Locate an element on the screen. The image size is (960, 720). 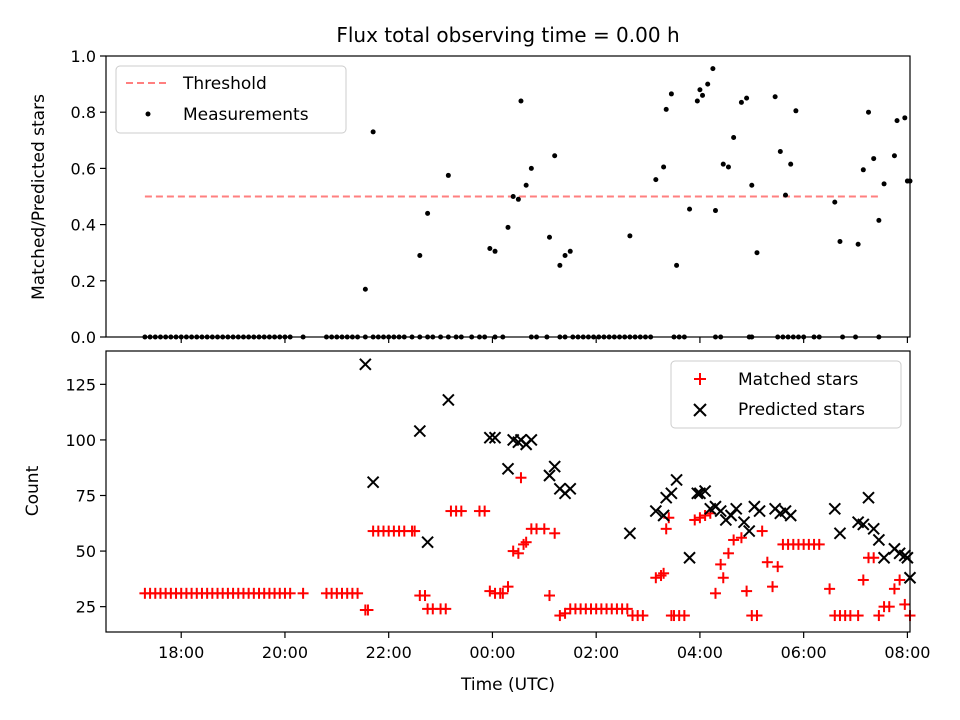
y-tick-label: 50 is located at coordinates (86, 551).